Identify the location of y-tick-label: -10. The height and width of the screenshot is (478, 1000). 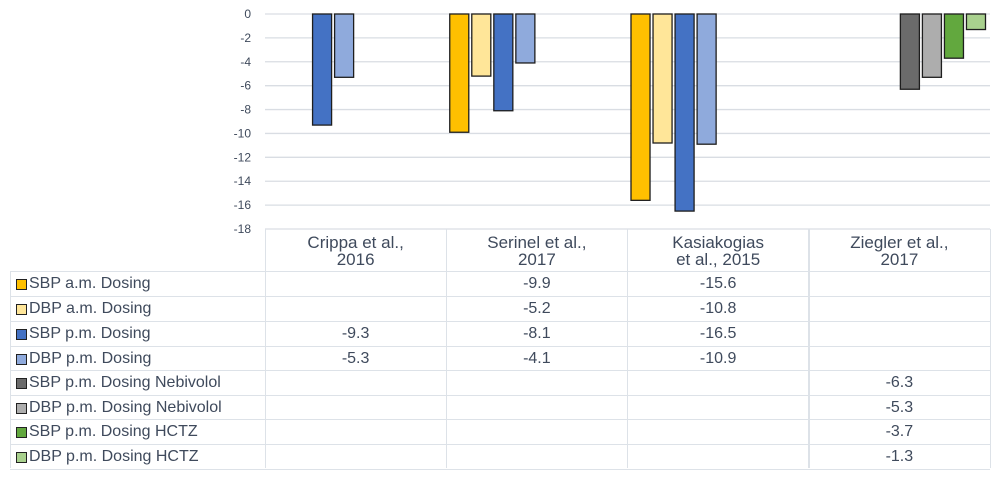
(243, 133).